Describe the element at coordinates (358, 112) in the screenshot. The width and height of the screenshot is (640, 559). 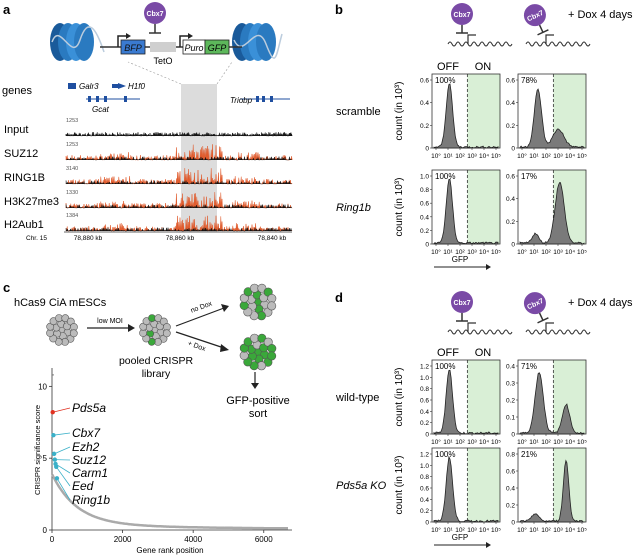
I see `row-label: scramble` at that location.